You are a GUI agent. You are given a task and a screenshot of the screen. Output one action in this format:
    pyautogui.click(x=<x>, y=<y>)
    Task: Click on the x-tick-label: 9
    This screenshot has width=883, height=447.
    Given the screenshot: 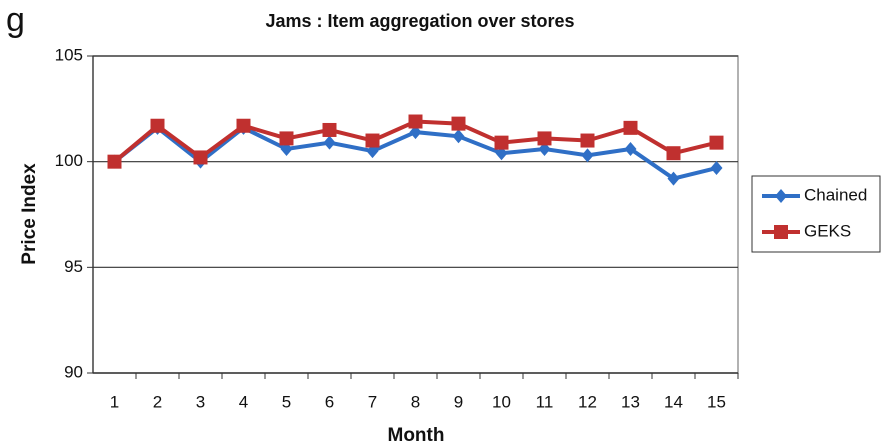 What is the action you would take?
    pyautogui.click(x=458, y=401)
    